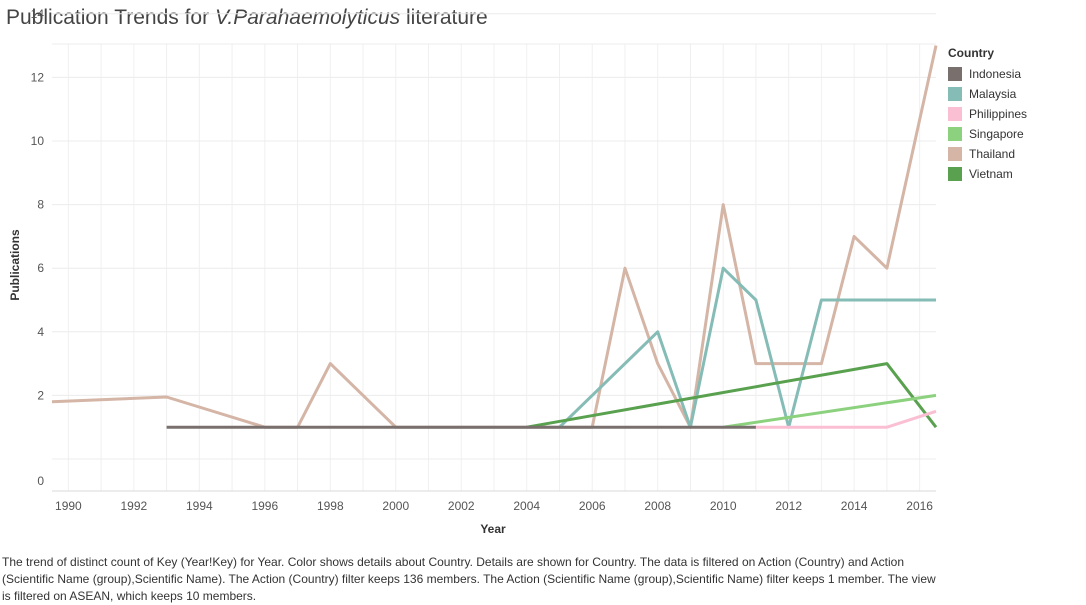  I want to click on y-axis-label: Publications, so click(15, 265).